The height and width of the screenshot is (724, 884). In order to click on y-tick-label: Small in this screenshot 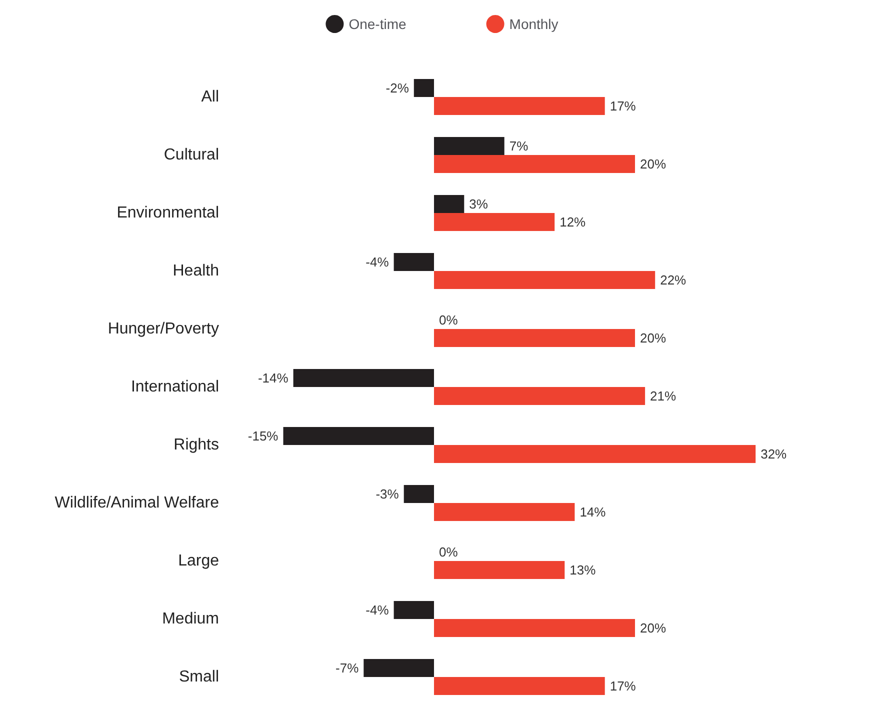, I will do `click(198, 677)`.